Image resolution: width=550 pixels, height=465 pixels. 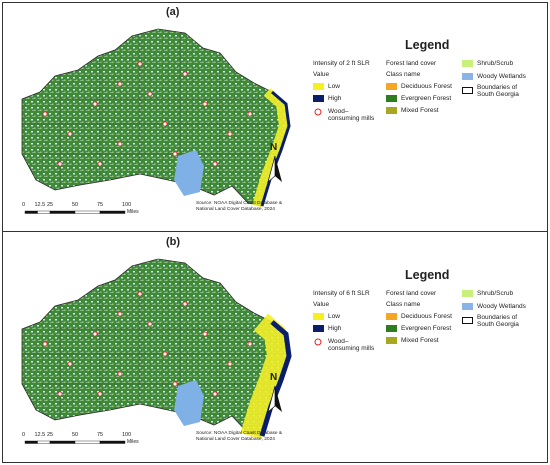 I want to click on scale-tick: 0, so click(x=24, y=435).